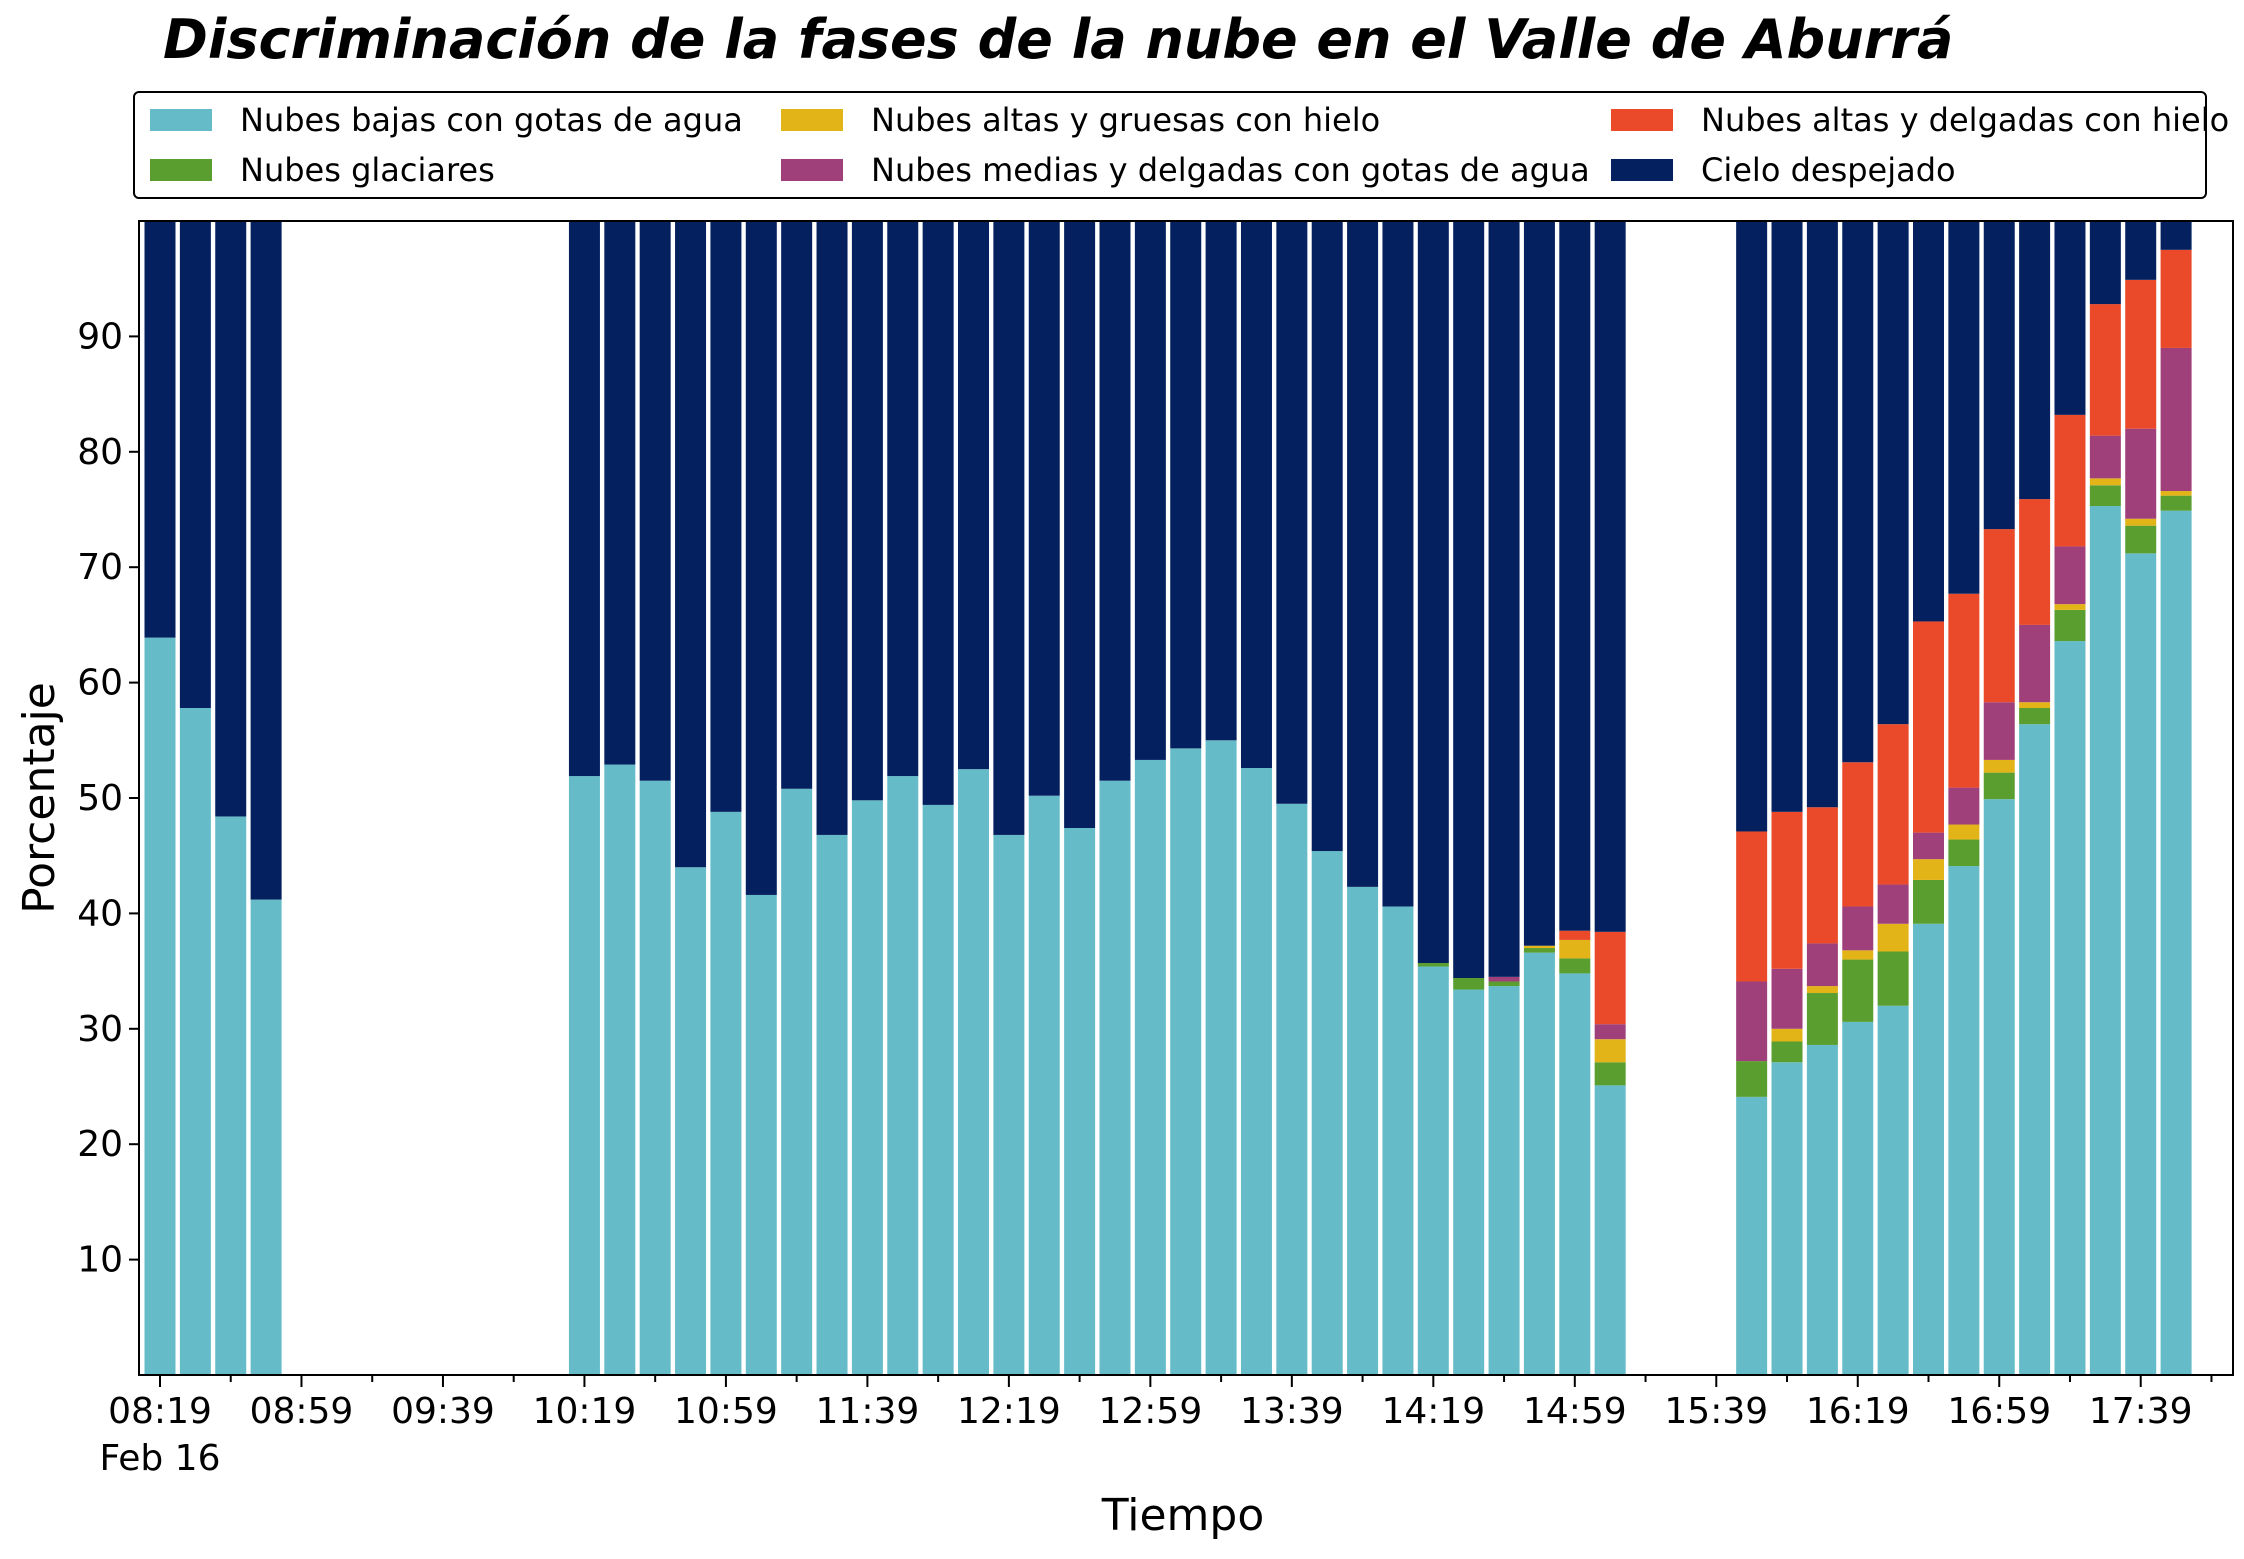 The width and height of the screenshot is (2244, 1559). What do you see at coordinates (1009, 1411) in the screenshot?
I see `x-tick-label: 12:19` at bounding box center [1009, 1411].